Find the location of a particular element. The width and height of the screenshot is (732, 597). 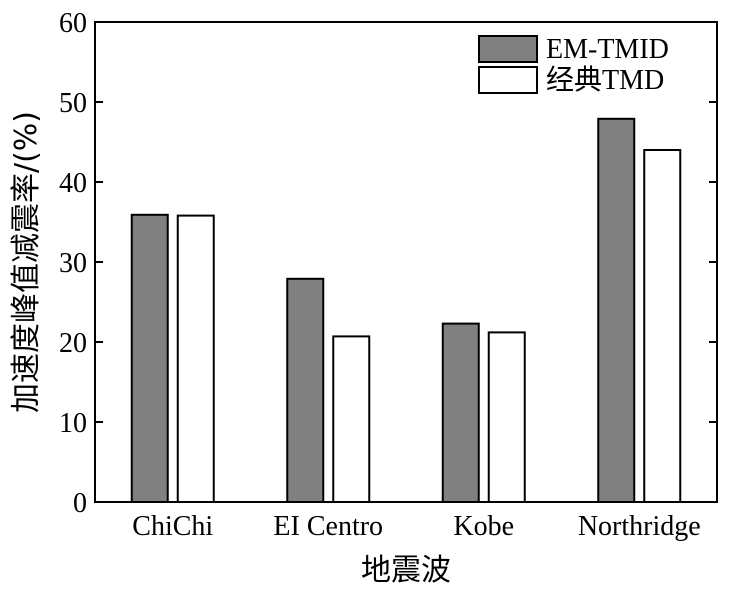

bar-classic-tmd-northridge is located at coordinates (662, 326).